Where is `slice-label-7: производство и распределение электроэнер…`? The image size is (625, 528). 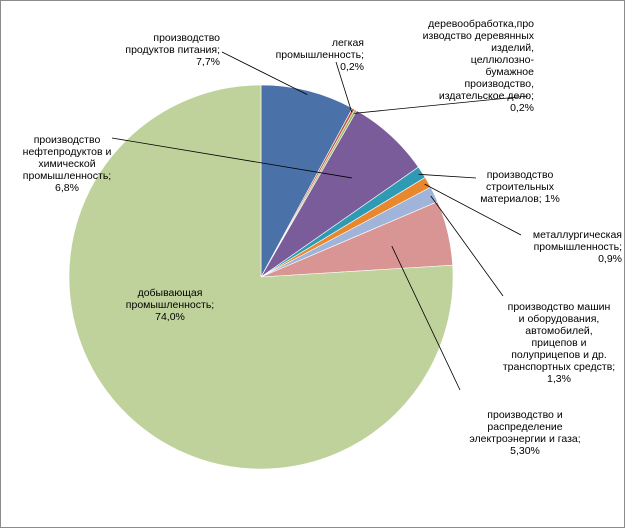 slice-label-7: производство и распределение электроэнер… is located at coordinates (525, 433).